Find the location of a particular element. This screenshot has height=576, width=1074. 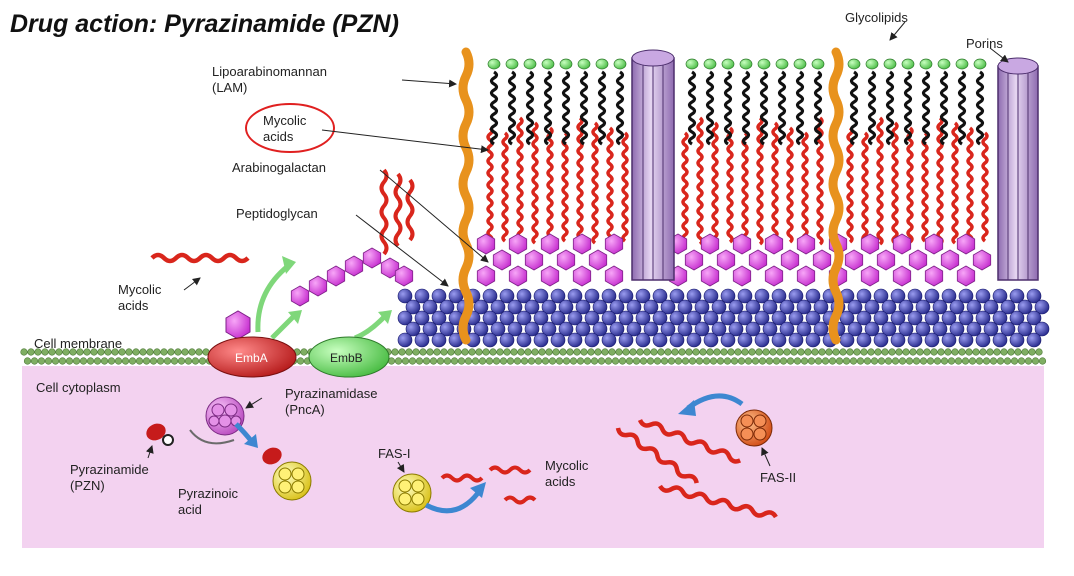

pyrazinoic-acid-head is located at coordinates (272, 456).